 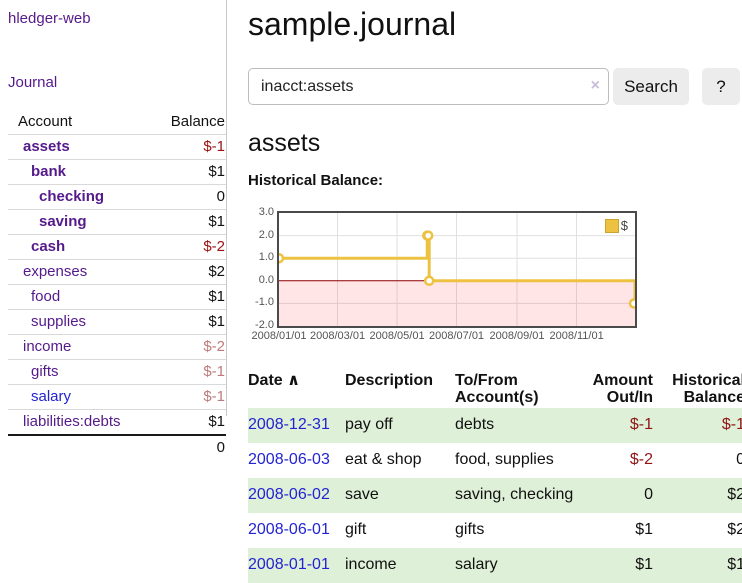 I want to click on account-row: bank $1, so click(x=117, y=172).